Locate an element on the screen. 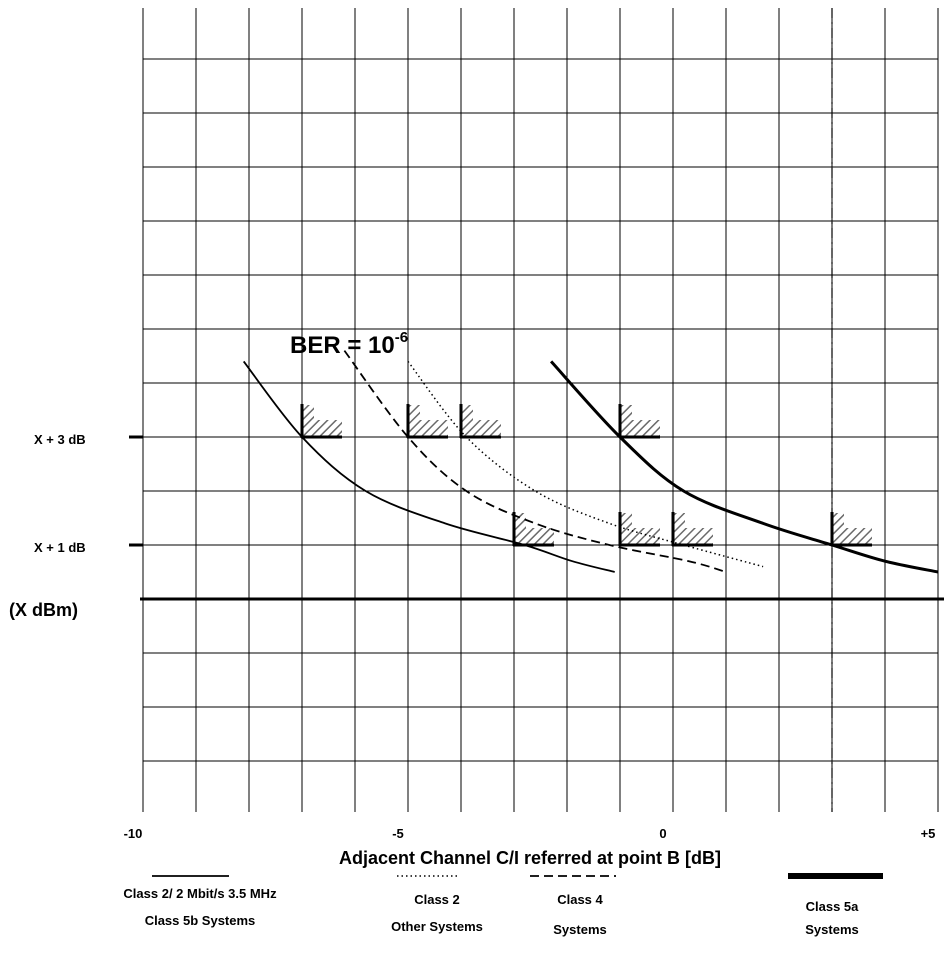 This screenshot has height=972, width=946. legend-label: Other Systems is located at coordinates (437, 926).